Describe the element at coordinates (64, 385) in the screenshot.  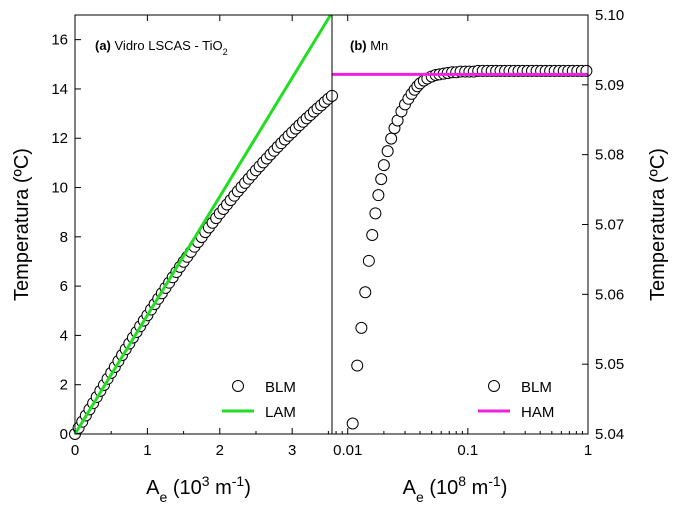
I see `panel-a-y-tick-label: 2` at that location.